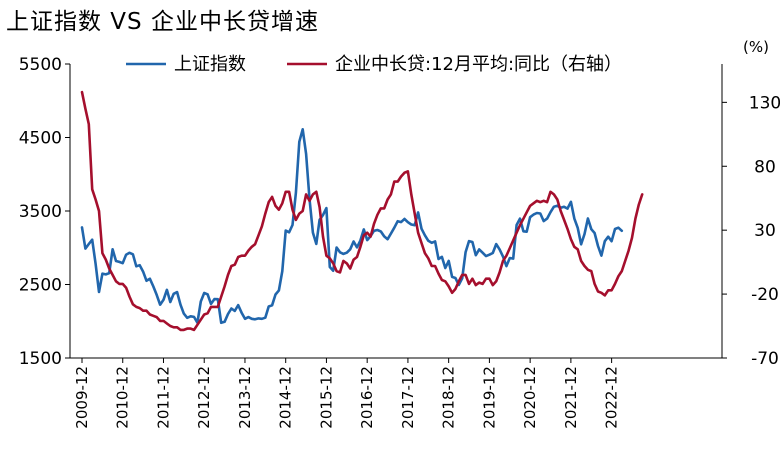 This screenshot has height=457, width=780. What do you see at coordinates (210, 64) in the screenshot?
I see `legend-label-1: 上证指数` at bounding box center [210, 64].